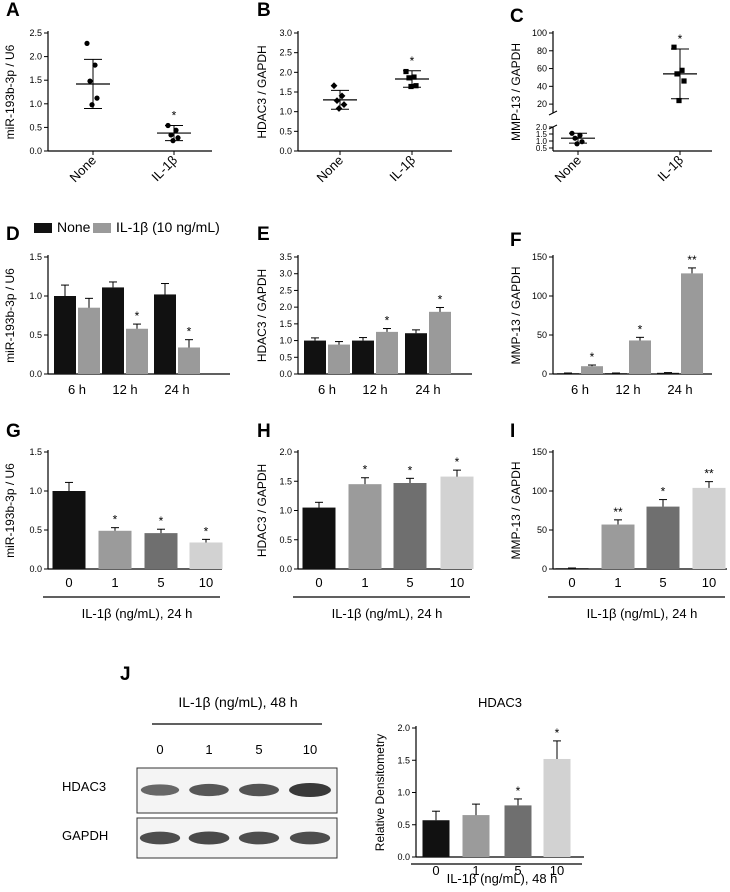 The height and width of the screenshot is (892, 730). I want to click on y-tick-label: 40, so click(542, 86).